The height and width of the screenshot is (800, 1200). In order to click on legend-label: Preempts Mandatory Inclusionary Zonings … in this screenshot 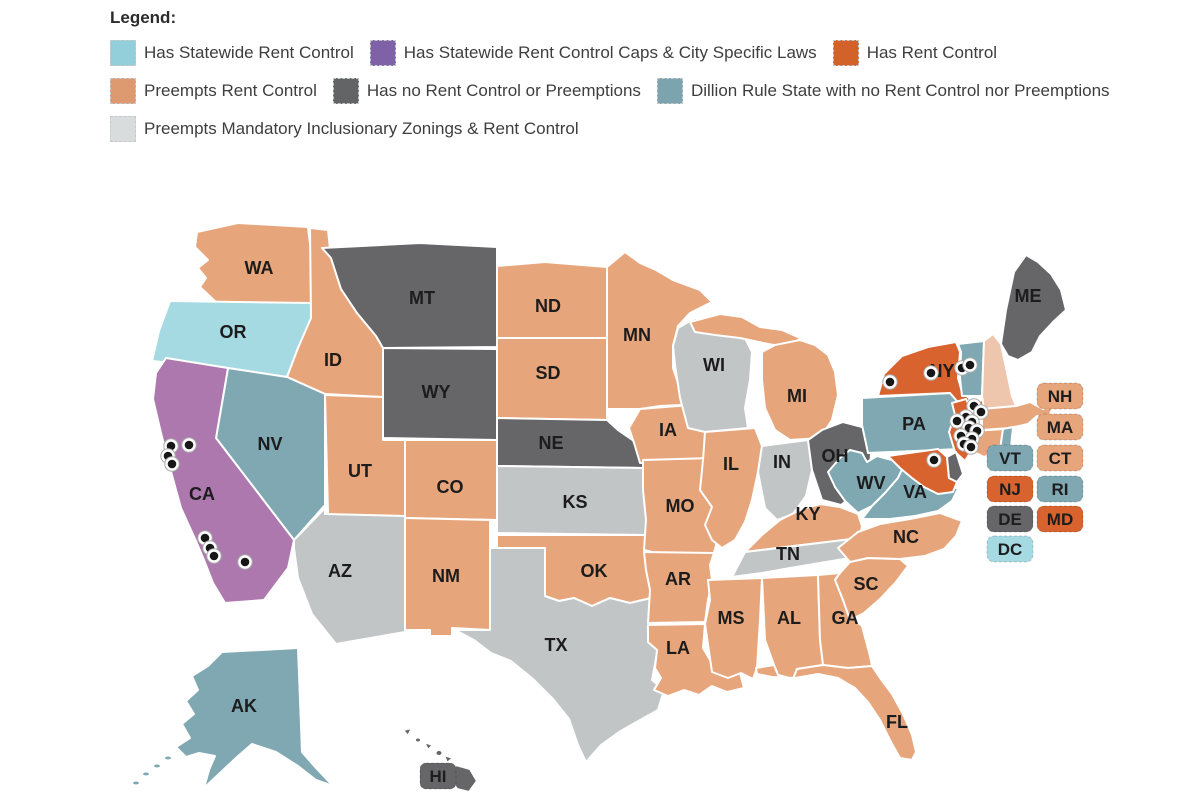, I will do `click(361, 128)`.